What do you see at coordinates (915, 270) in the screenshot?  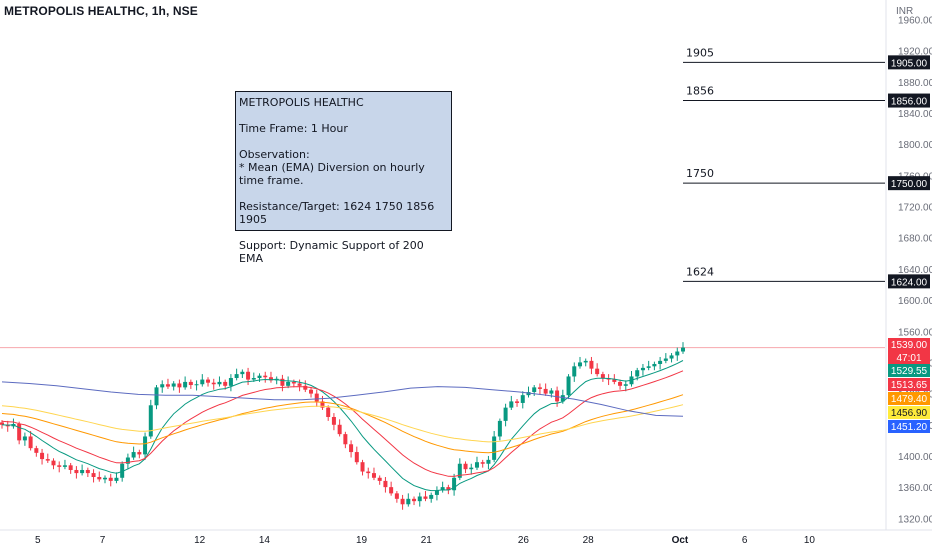 I see `y-tick-label: 1640.00` at bounding box center [915, 270].